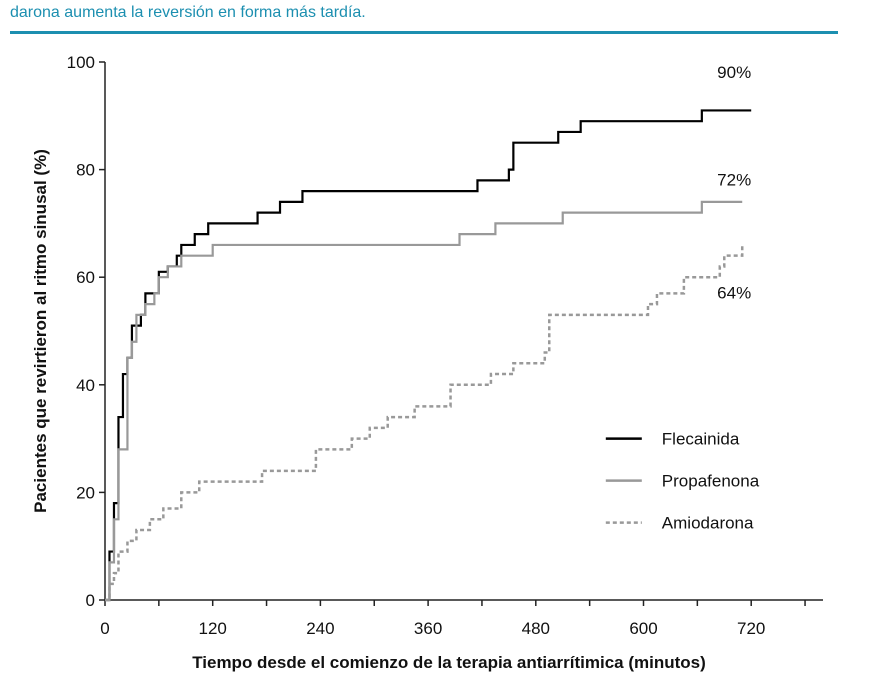 The height and width of the screenshot is (682, 870). What do you see at coordinates (85, 277) in the screenshot?
I see `y-tick-label: 60` at bounding box center [85, 277].